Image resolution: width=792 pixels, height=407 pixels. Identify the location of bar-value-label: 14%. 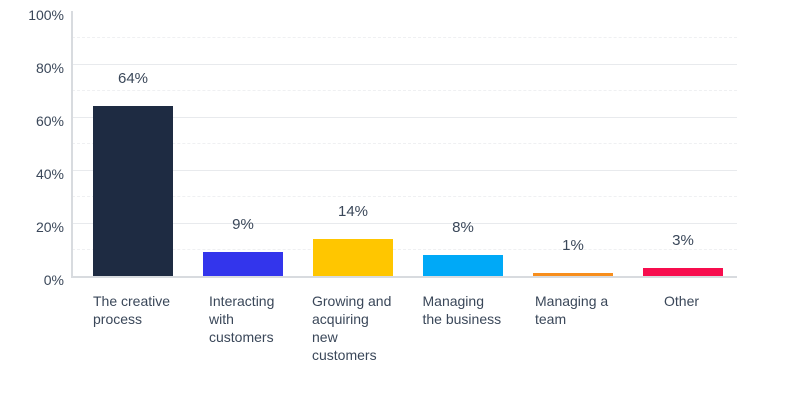
(353, 211).